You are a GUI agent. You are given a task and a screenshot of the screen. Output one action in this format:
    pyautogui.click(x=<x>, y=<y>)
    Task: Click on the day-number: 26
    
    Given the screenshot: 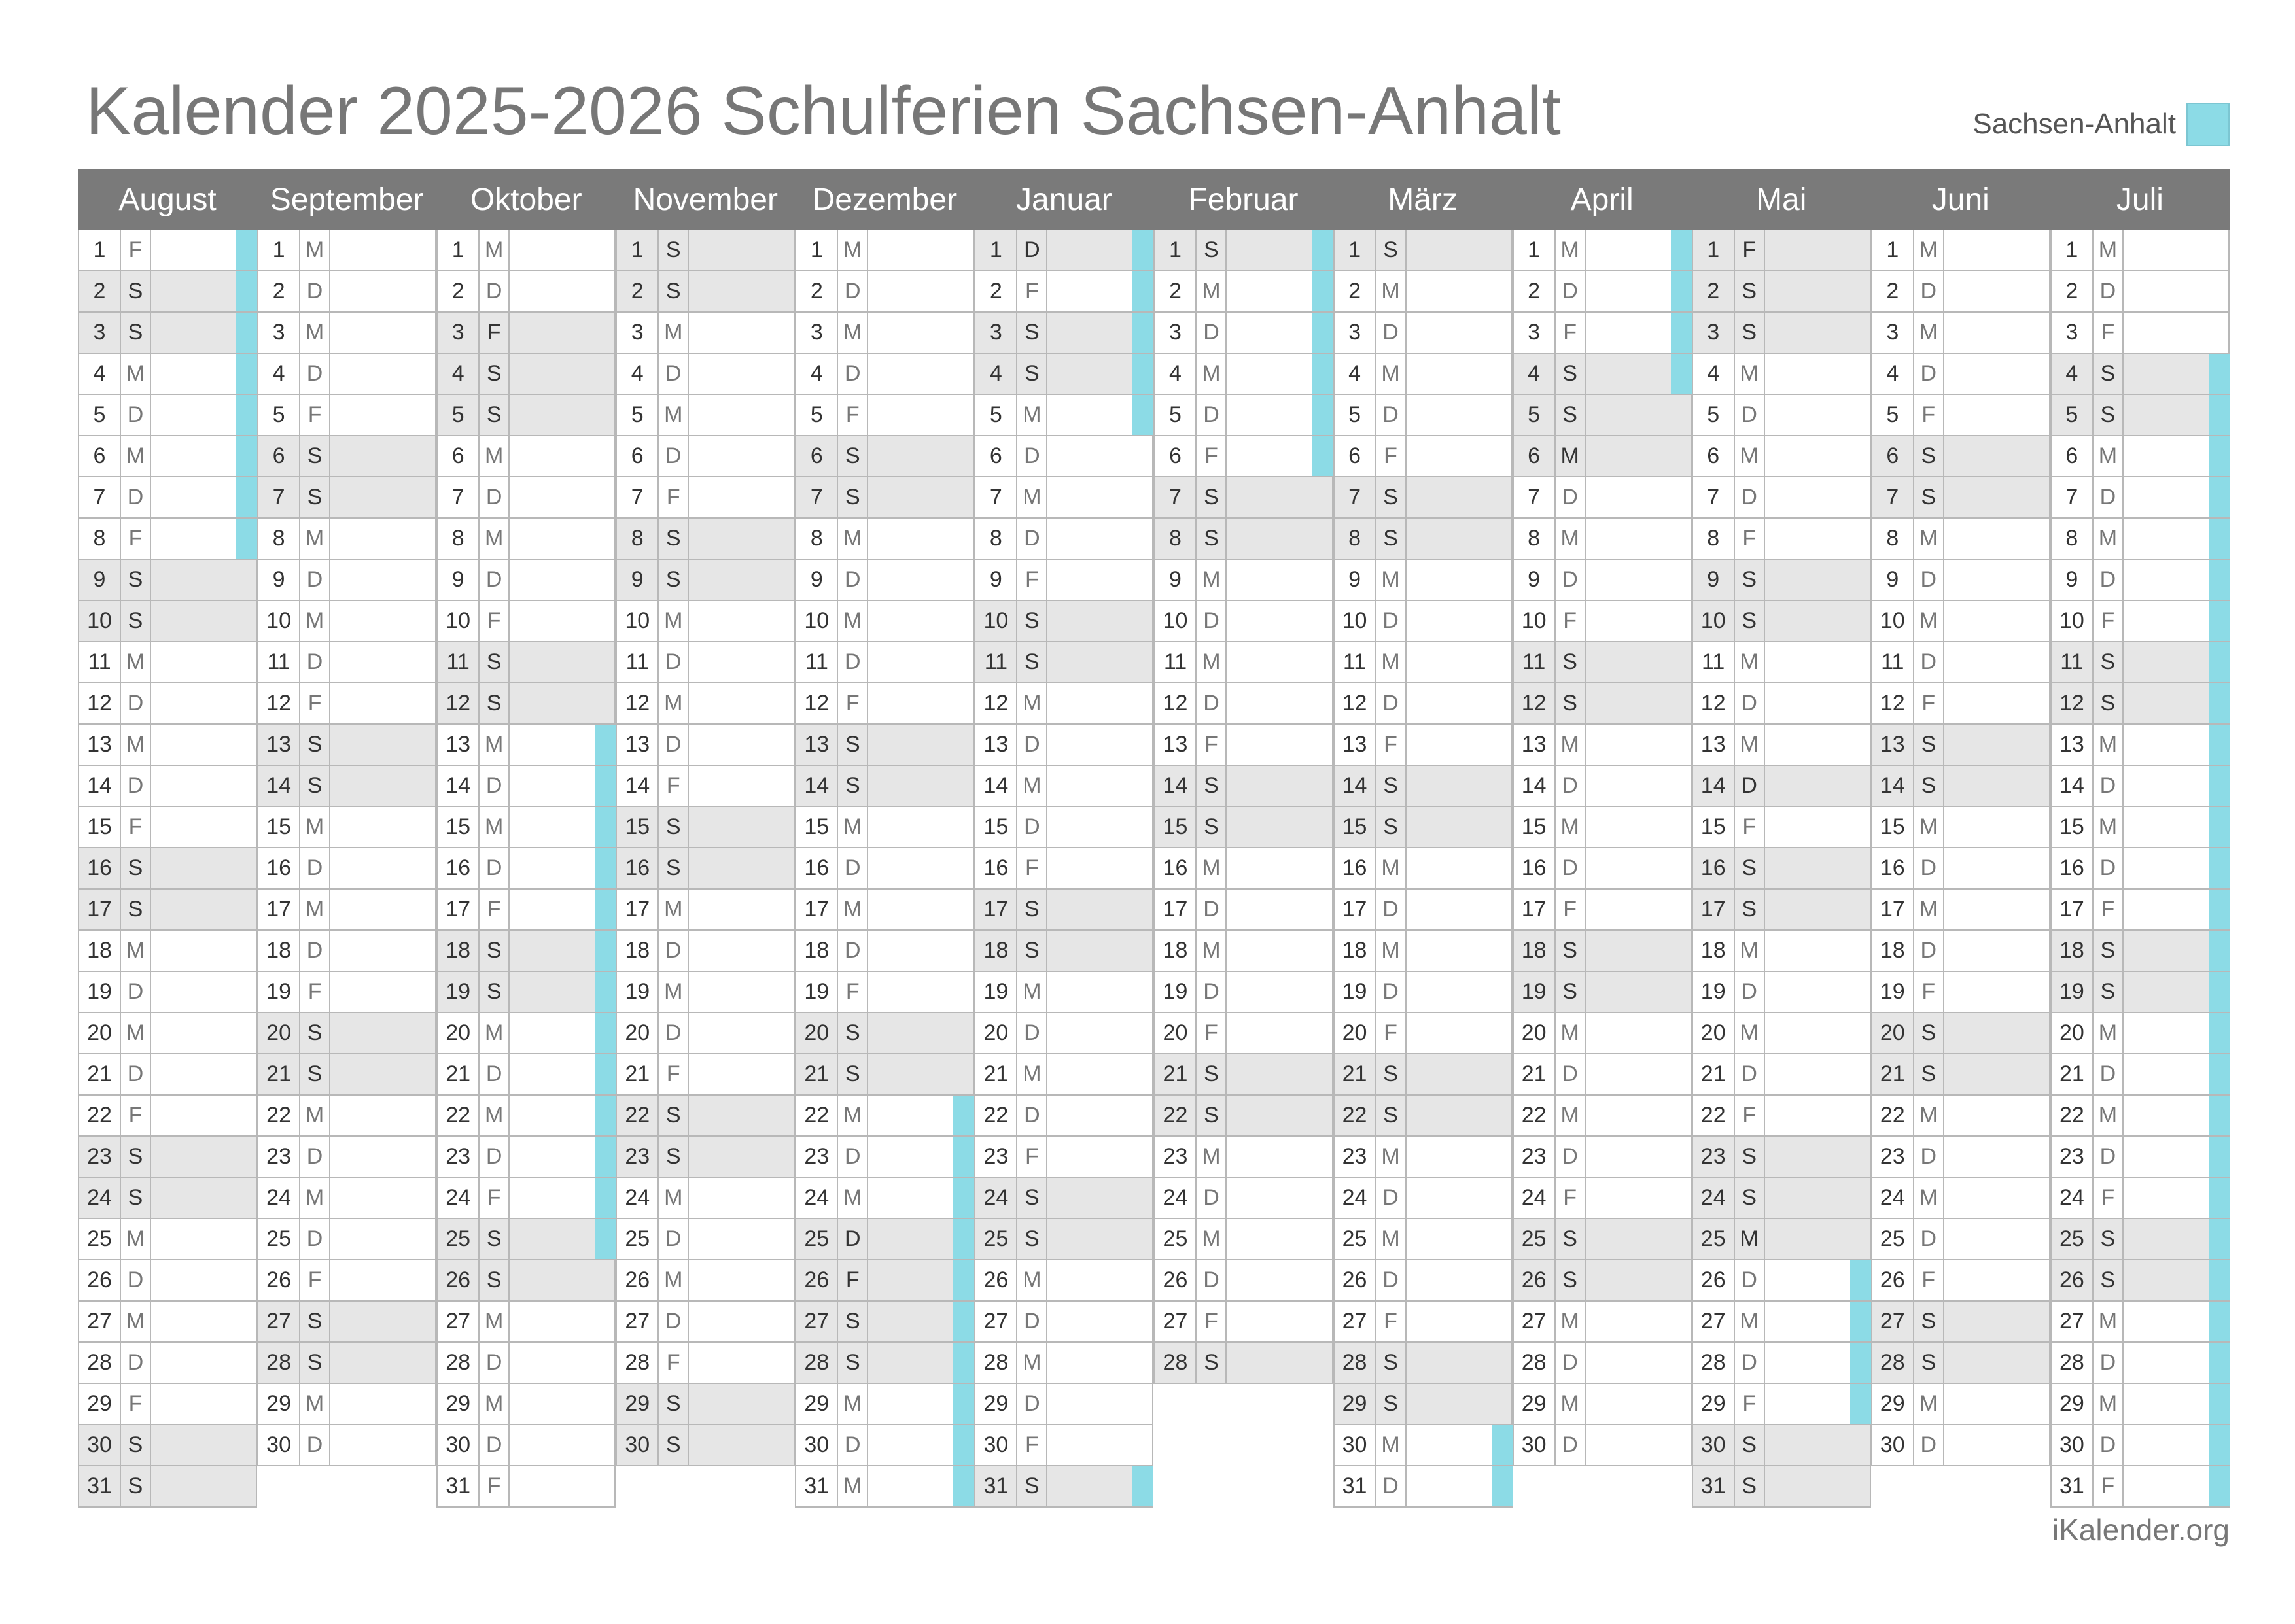 What is the action you would take?
    pyautogui.click(x=638, y=1280)
    